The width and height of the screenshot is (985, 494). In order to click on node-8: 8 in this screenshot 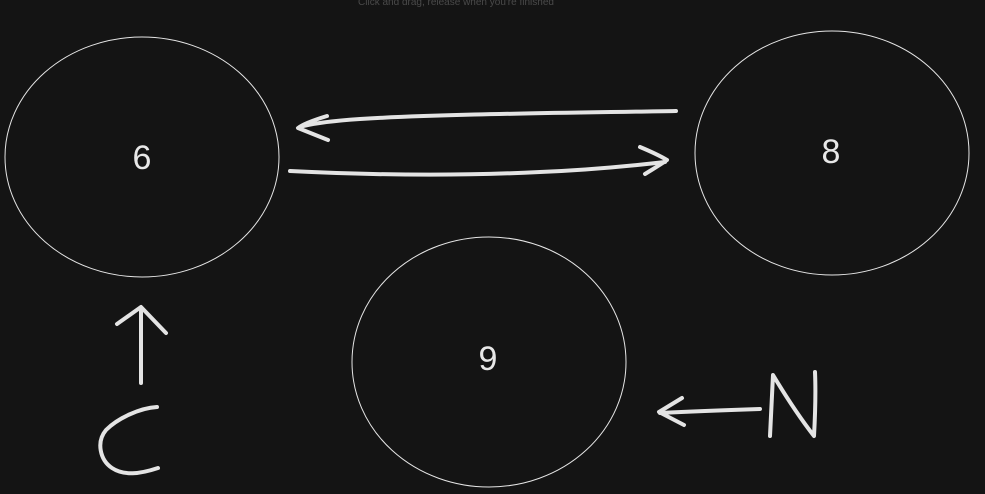, I will do `click(832, 153)`.